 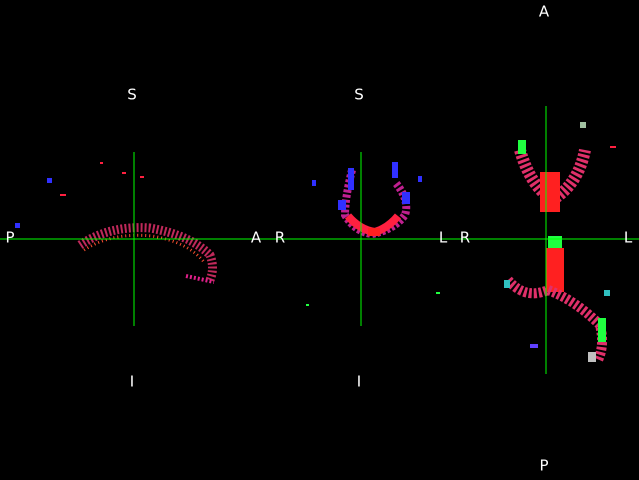 What do you see at coordinates (132, 381) in the screenshot?
I see `sagittal-label-bottom: I` at bounding box center [132, 381].